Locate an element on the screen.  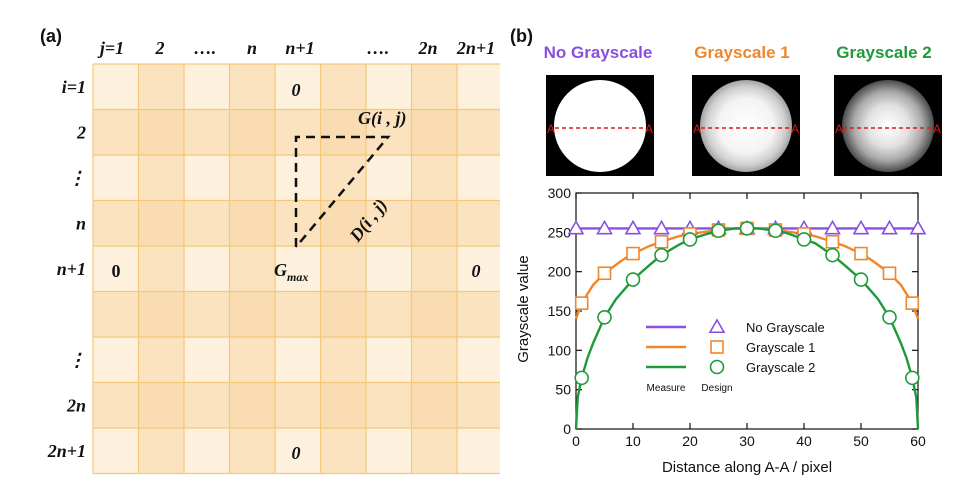
column-header: …. is located at coordinates (205, 48).